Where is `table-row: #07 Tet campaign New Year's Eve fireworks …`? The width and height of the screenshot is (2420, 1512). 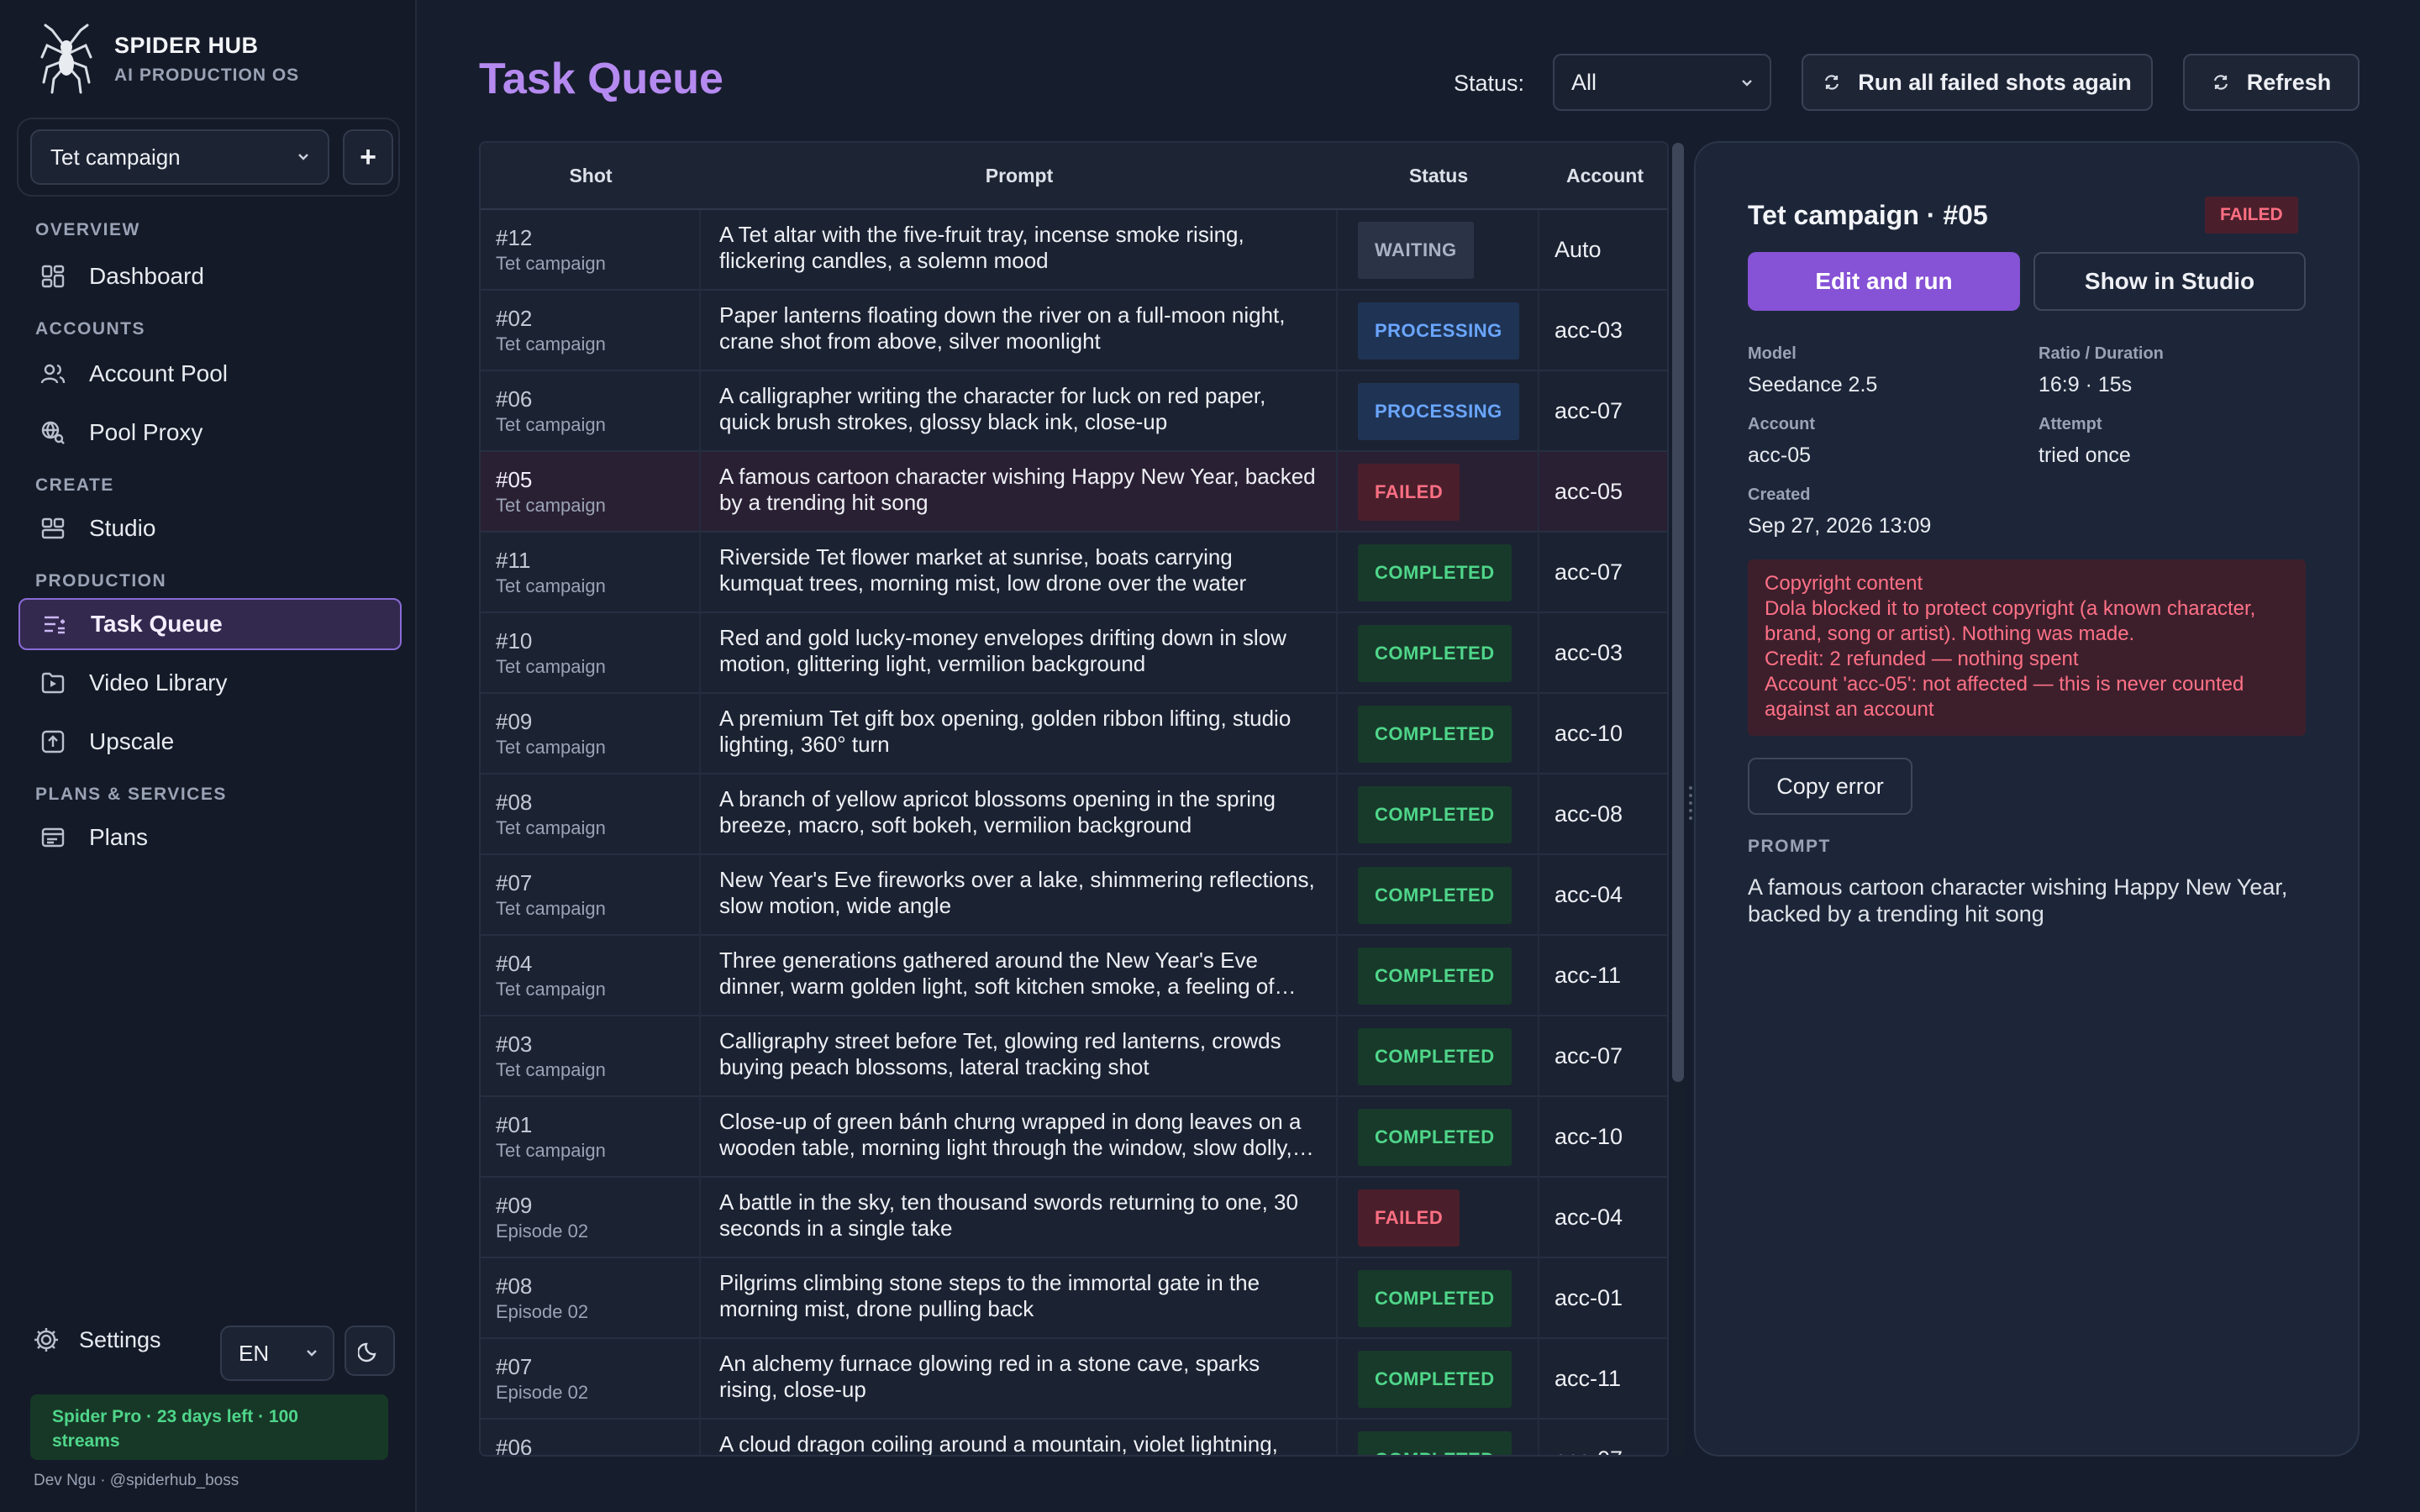 table-row: #07 Tet campaign New Year's Eve fireworks … is located at coordinates (1074, 895).